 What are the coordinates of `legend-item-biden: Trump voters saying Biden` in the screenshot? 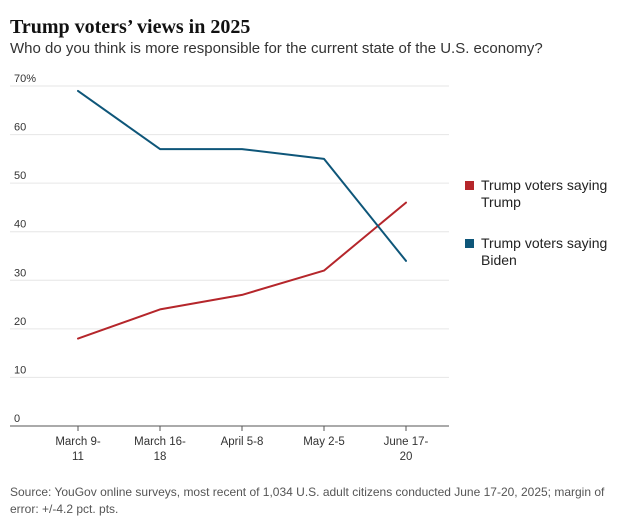 It's located at (548, 252).